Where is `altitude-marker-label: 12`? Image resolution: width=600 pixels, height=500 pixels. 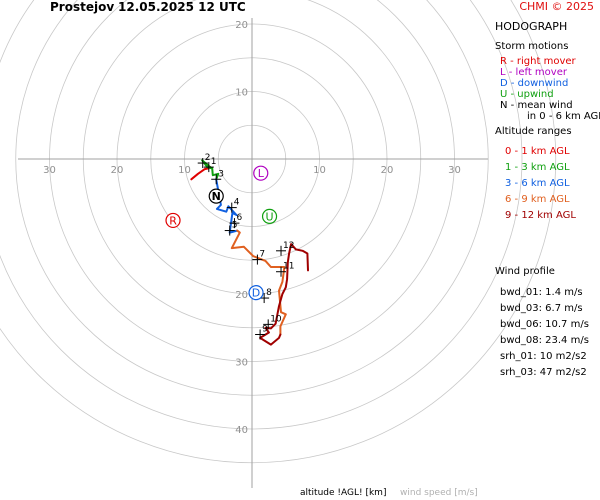 altitude-marker-label: 12 is located at coordinates (288, 246).